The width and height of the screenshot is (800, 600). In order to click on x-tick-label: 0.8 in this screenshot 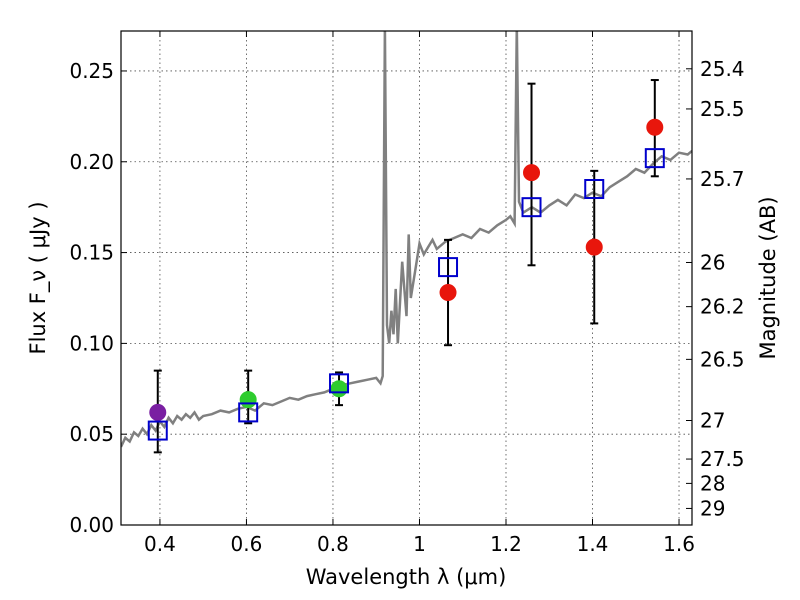, I will do `click(333, 544)`.